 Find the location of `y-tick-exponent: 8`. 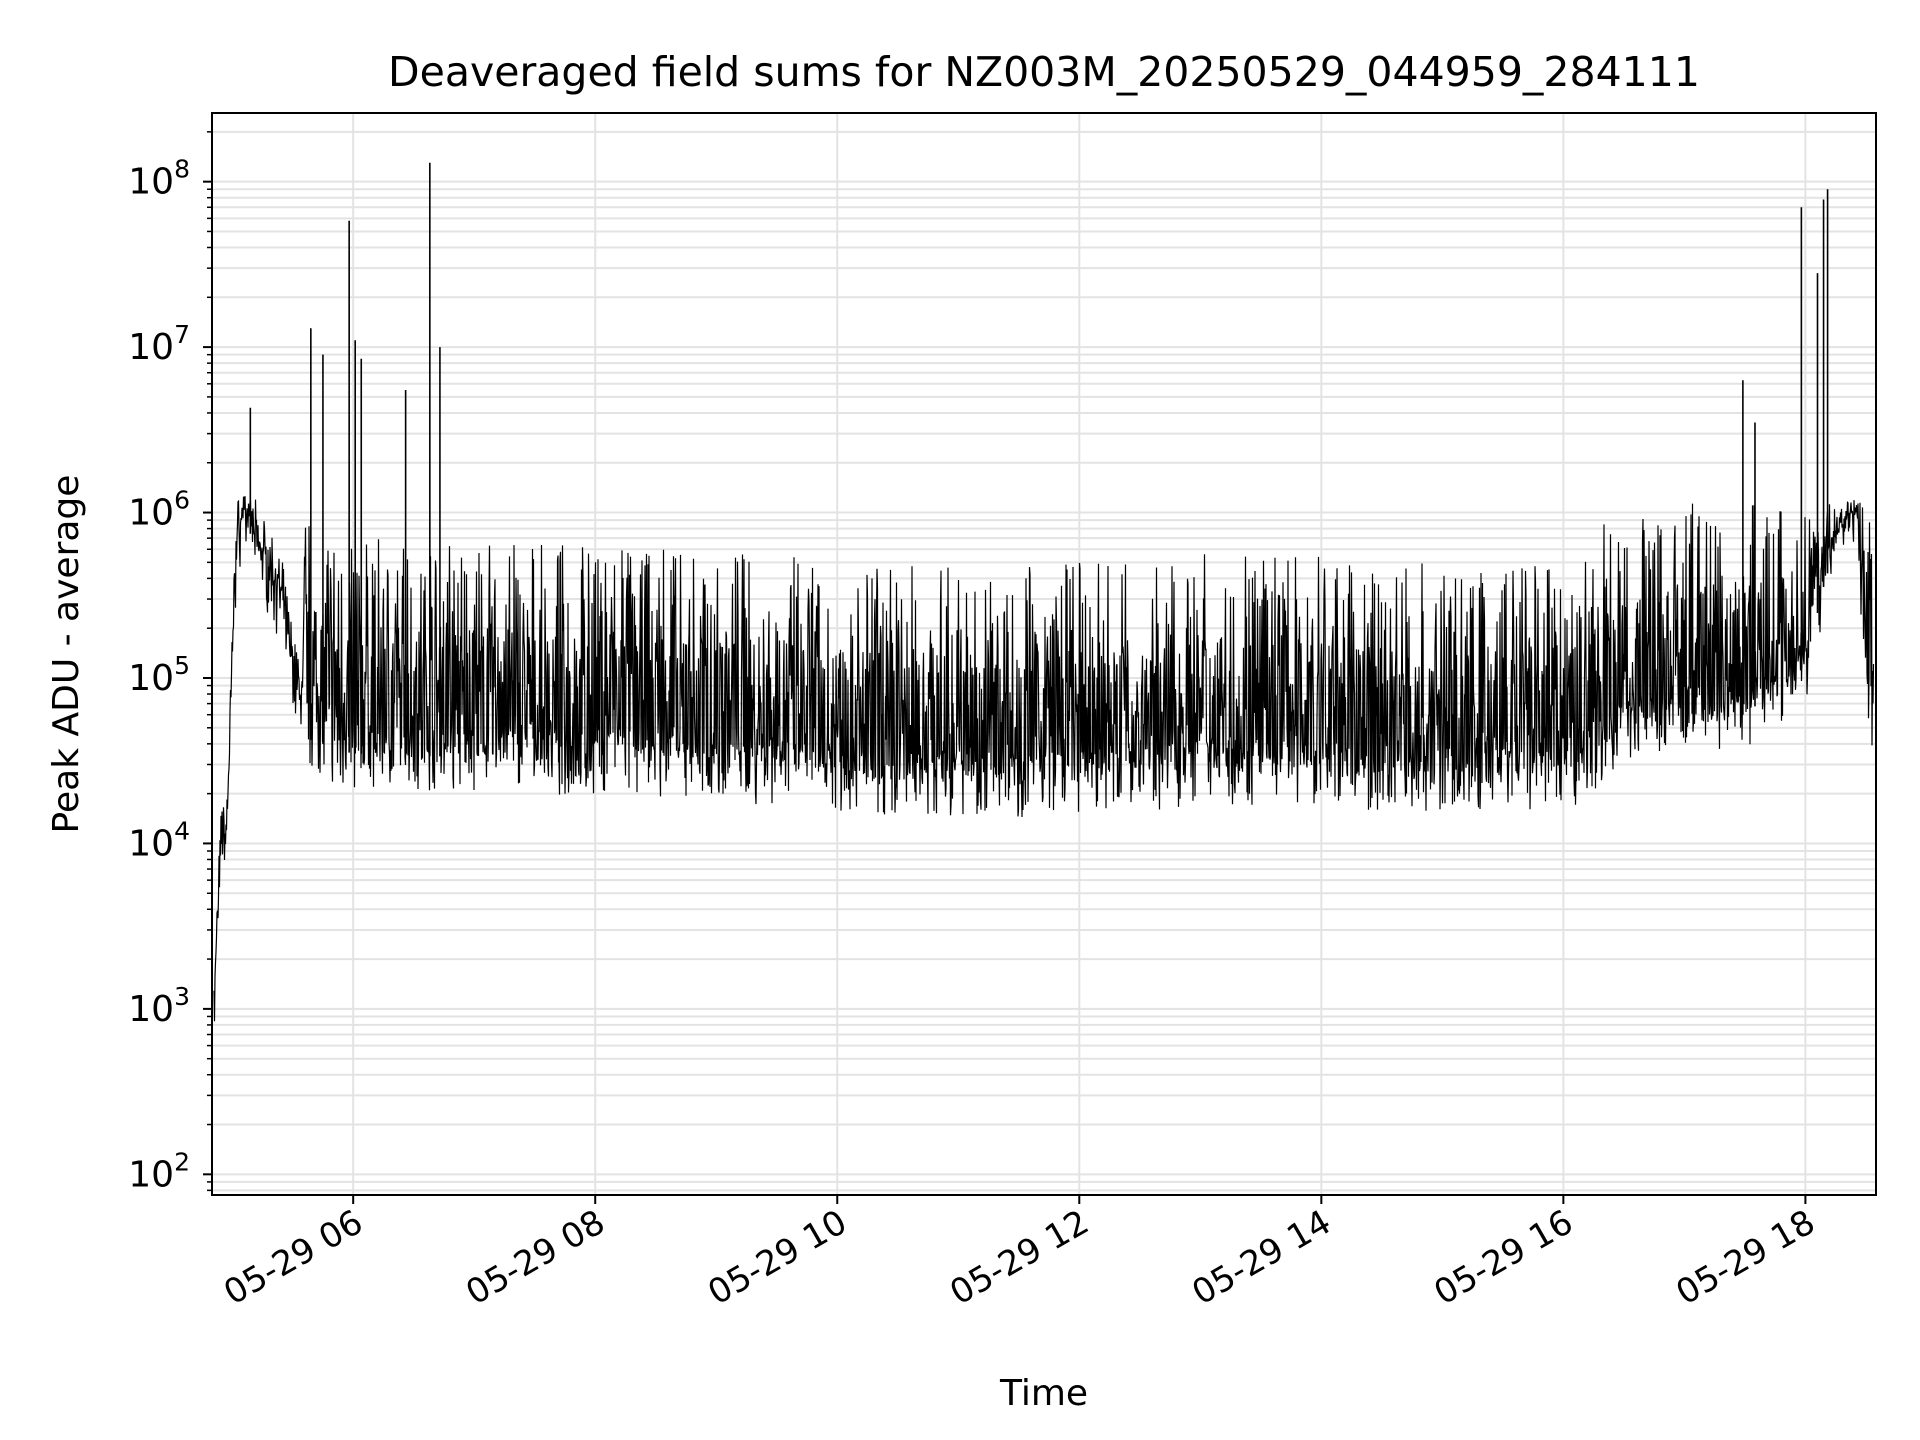

y-tick-exponent: 8 is located at coordinates (182, 169).